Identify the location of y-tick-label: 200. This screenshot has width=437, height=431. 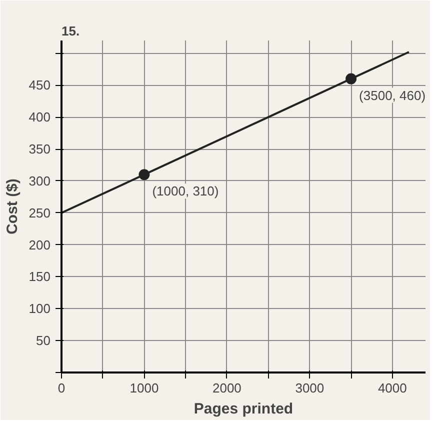
(39, 244).